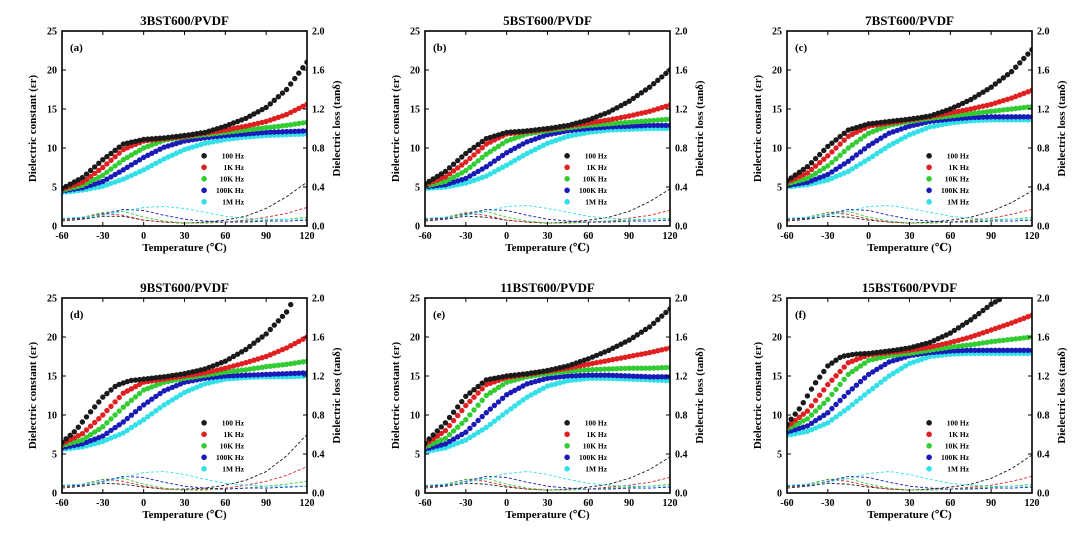 The width and height of the screenshot is (1080, 540). I want to click on legend-label: 1M Hz, so click(233, 201).